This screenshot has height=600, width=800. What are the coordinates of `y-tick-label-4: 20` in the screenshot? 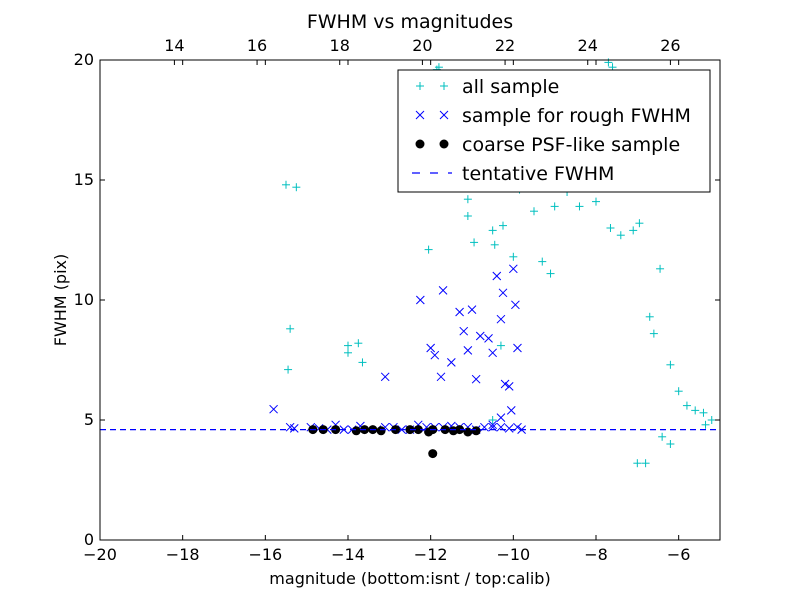 It's located at (84, 59).